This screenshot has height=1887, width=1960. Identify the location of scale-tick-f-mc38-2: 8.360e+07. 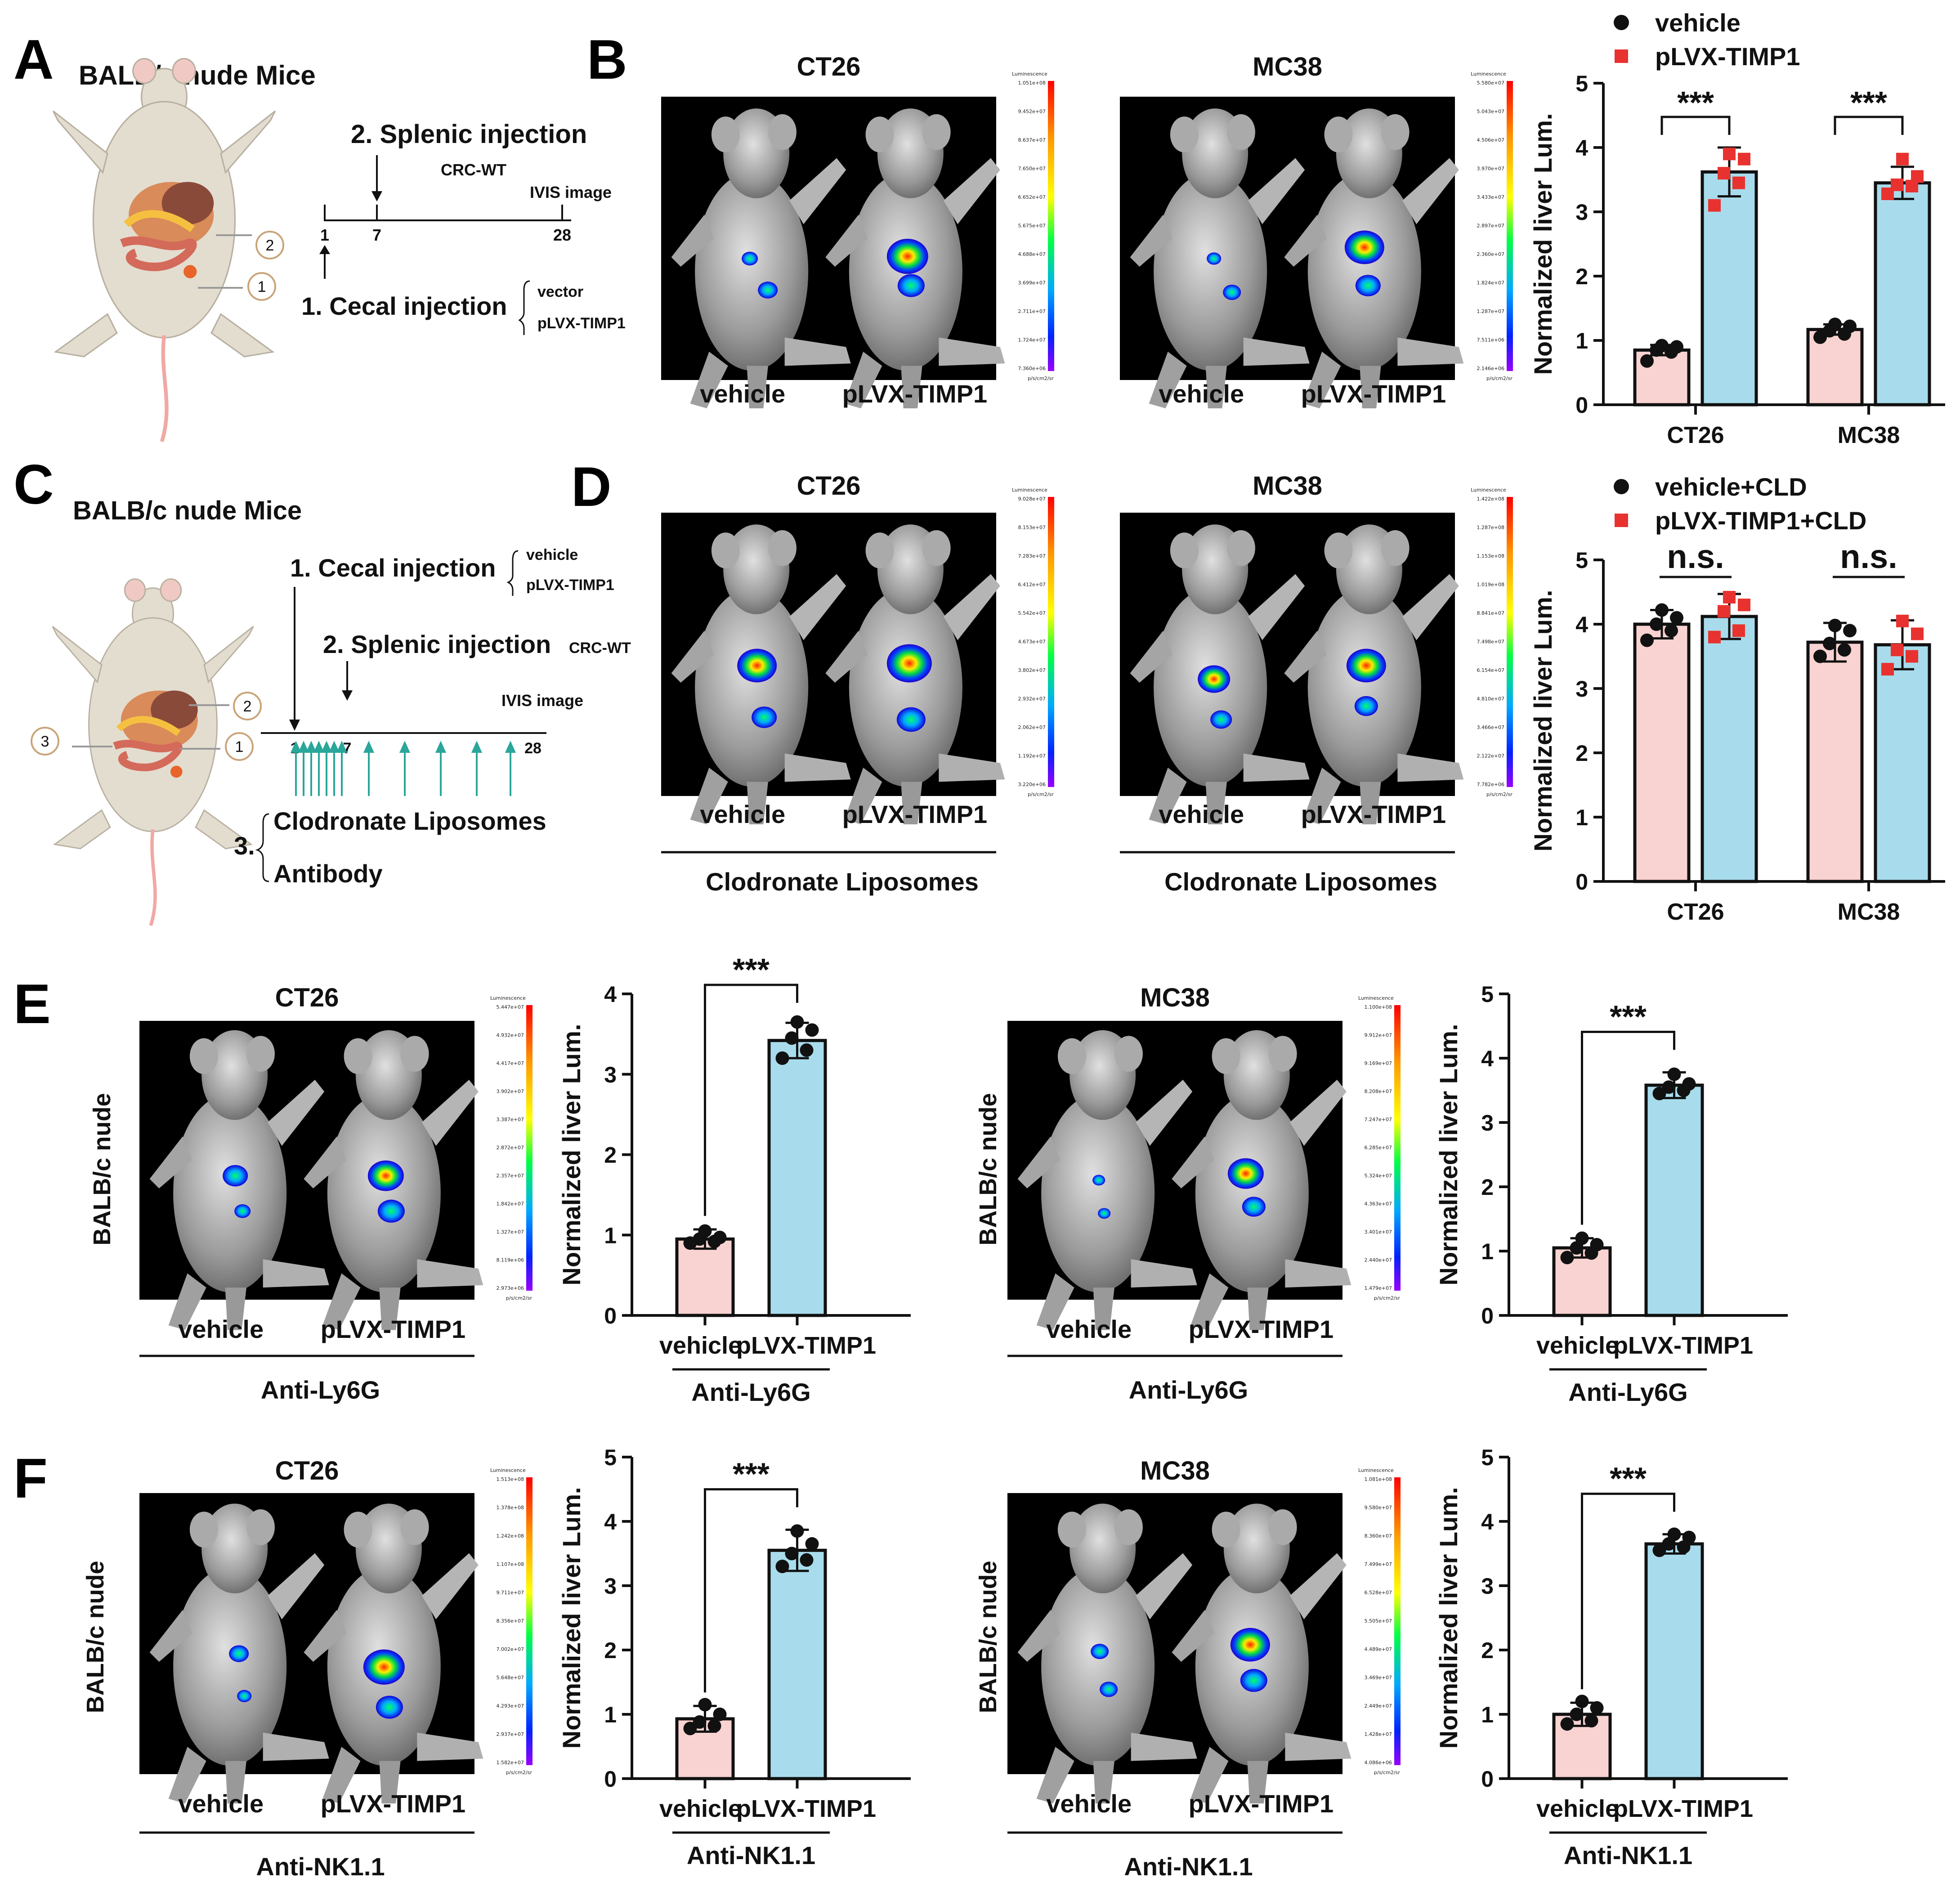
(1378, 1536).